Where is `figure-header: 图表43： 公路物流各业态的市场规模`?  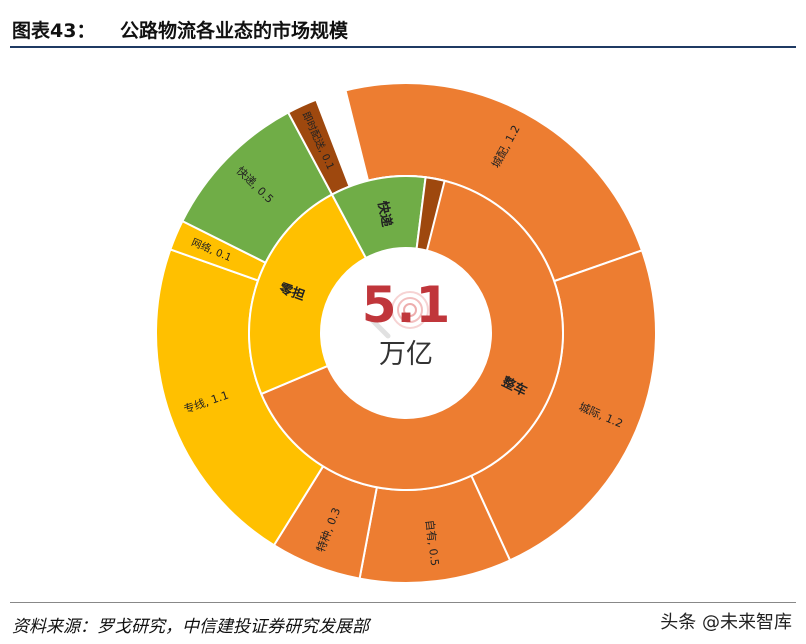 figure-header: 图表43： 公路物流各业态的市场规模 is located at coordinates (402, 30).